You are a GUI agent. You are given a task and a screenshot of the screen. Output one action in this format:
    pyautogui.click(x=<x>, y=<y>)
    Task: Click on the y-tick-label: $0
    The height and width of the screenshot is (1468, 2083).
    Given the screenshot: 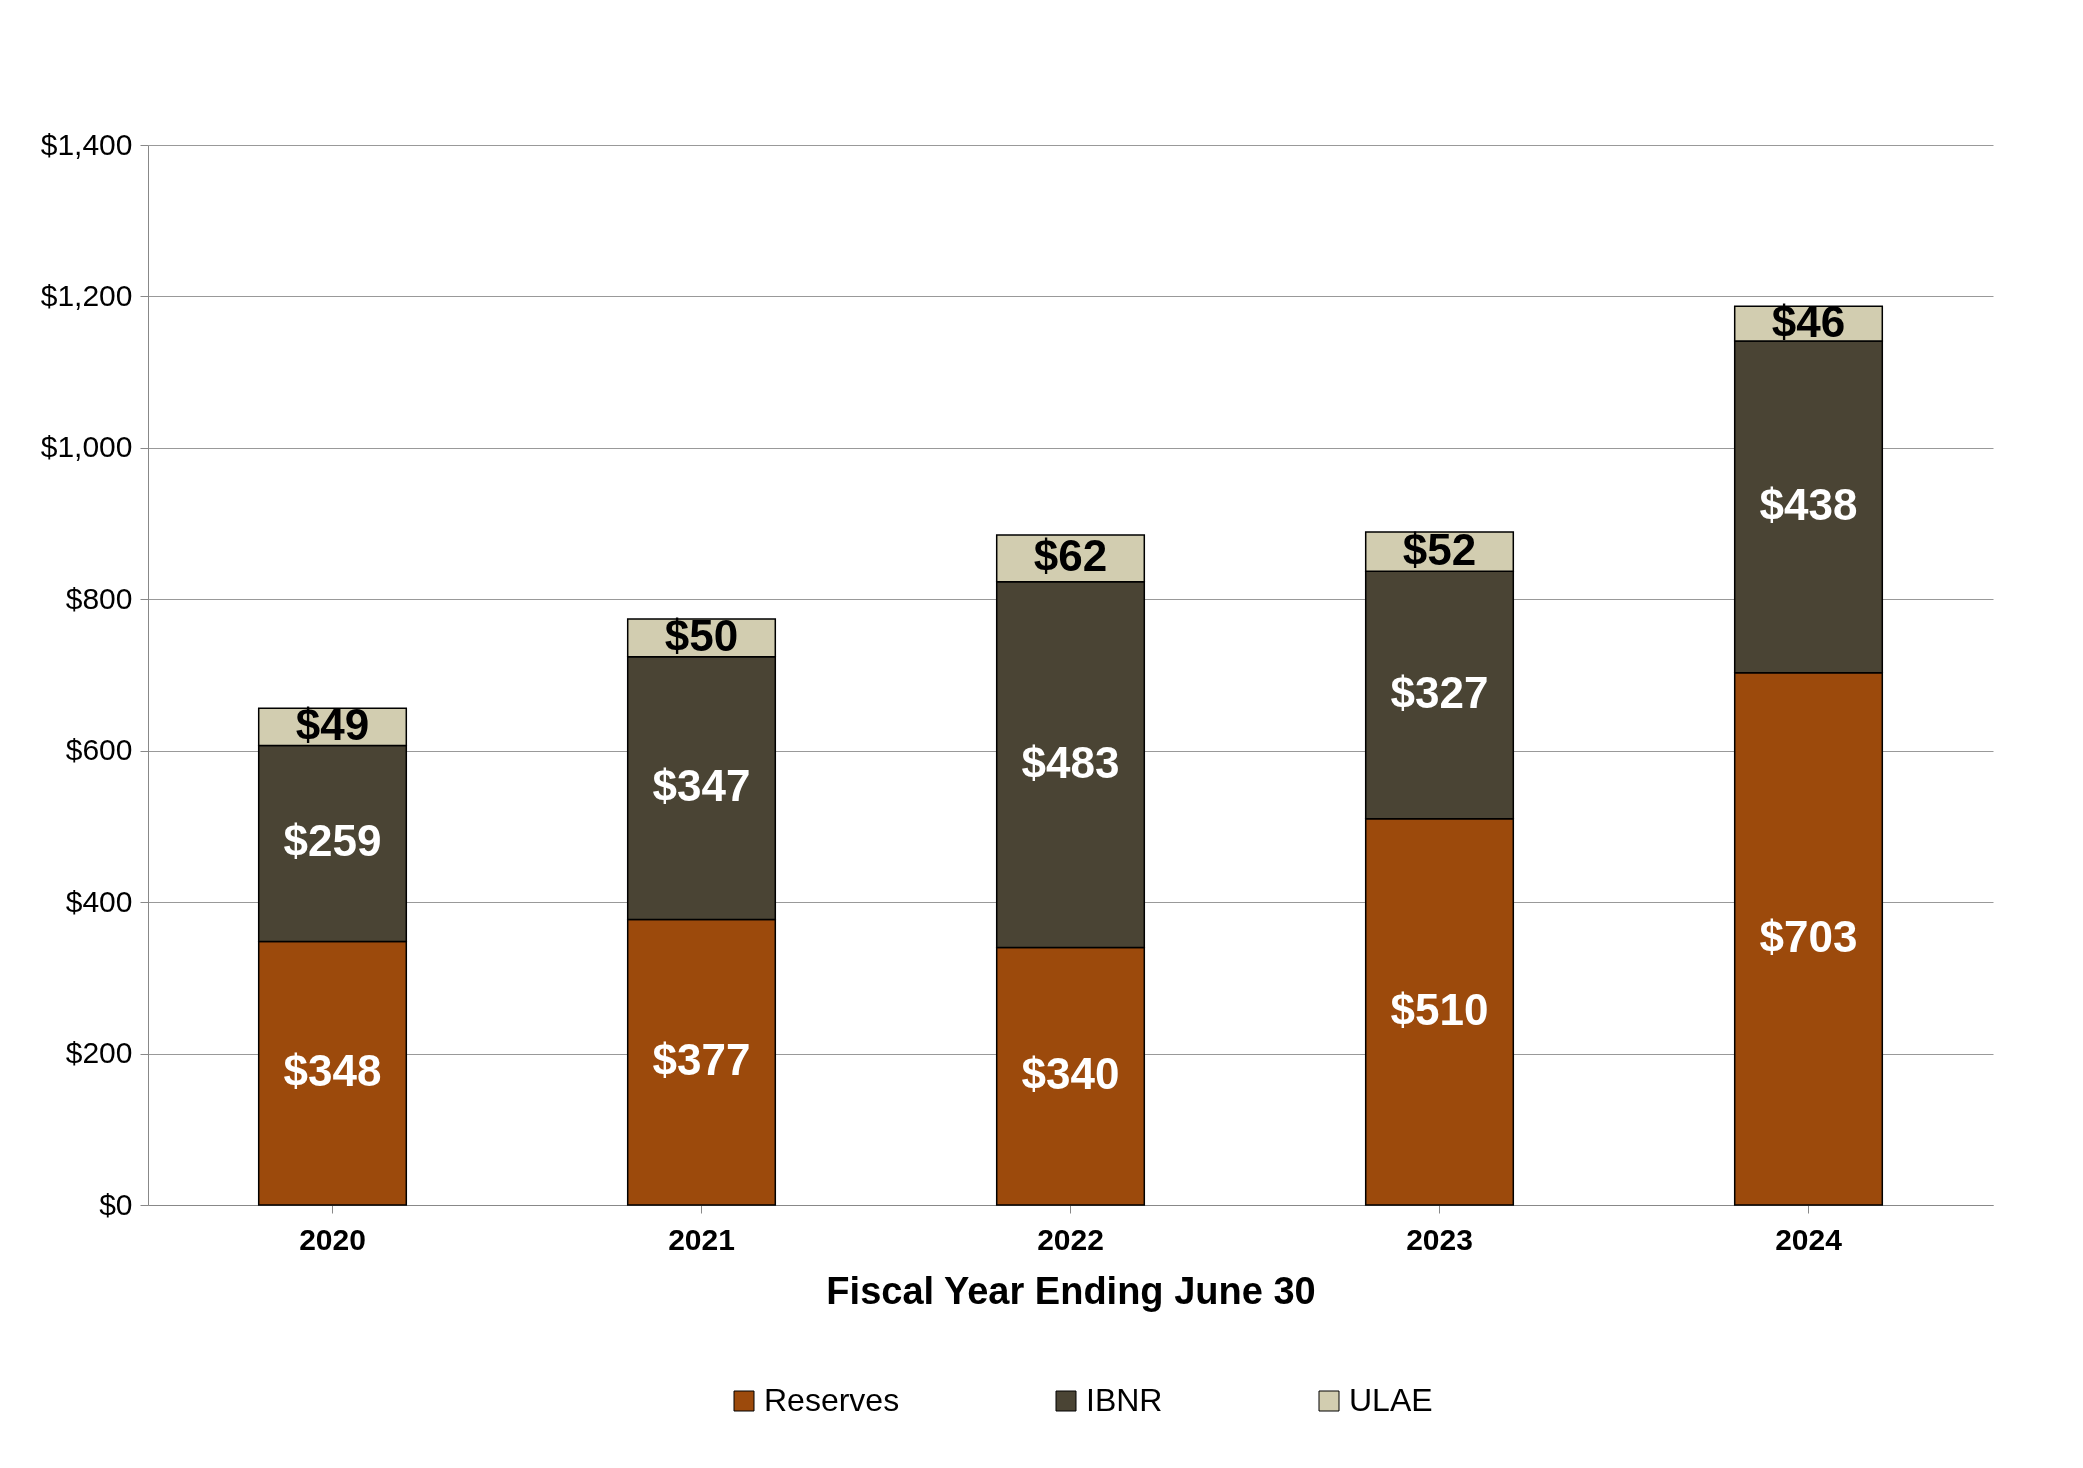 What is the action you would take?
    pyautogui.click(x=116, y=1204)
    